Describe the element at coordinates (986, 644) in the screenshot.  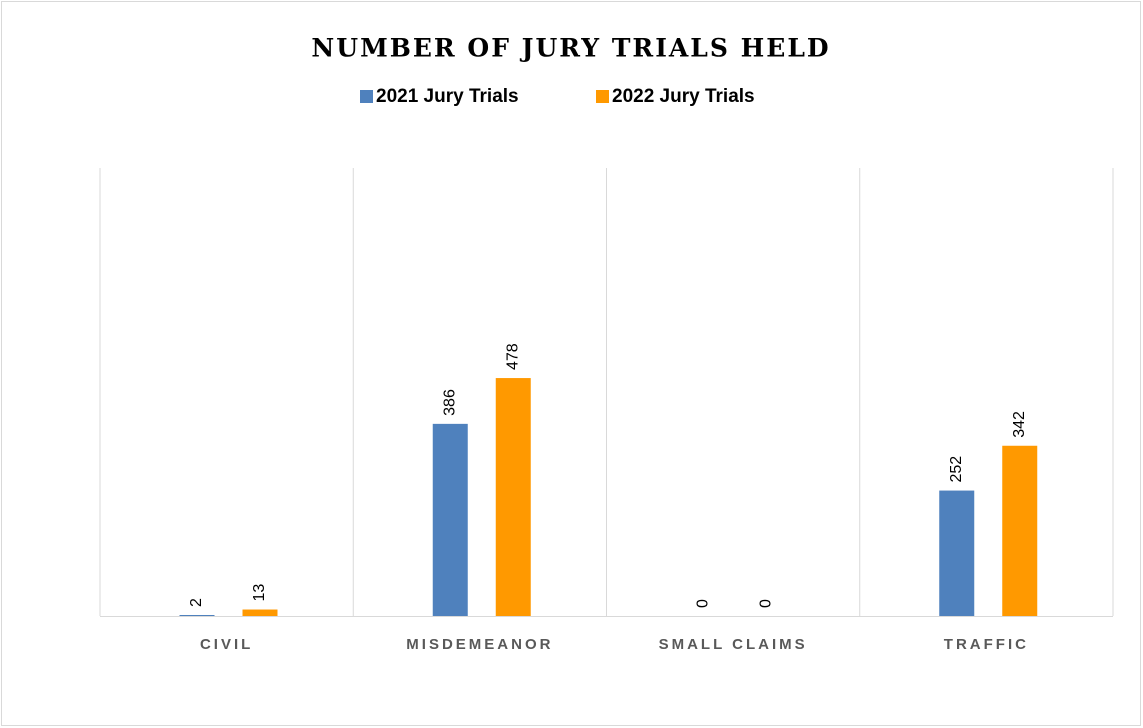
I see `x-tick-label: TRAFFIC` at that location.